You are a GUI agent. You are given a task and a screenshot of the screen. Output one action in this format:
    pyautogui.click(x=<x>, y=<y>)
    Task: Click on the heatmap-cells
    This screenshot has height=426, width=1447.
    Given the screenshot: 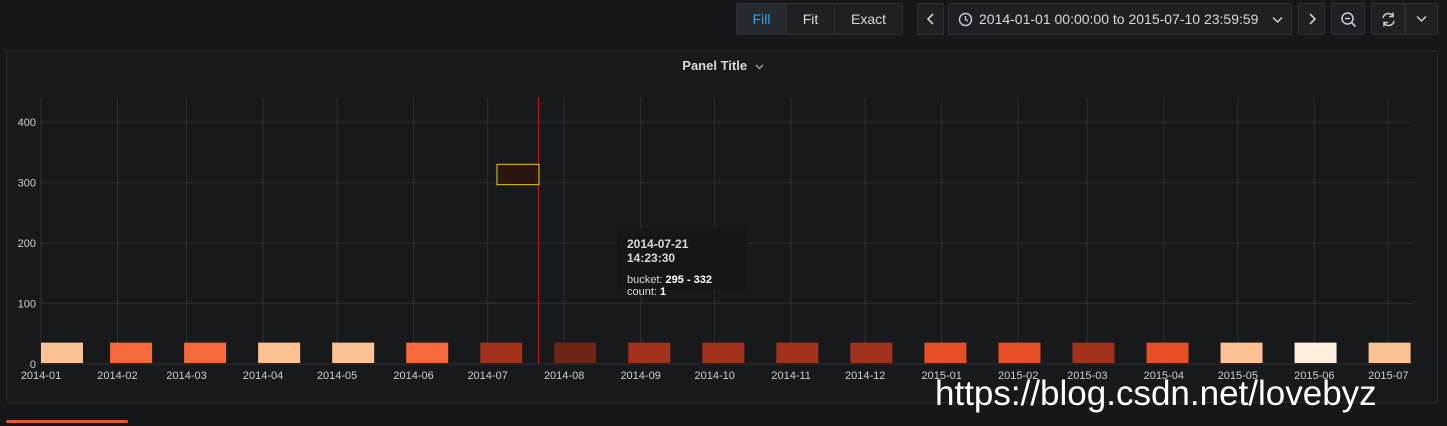 What is the action you would take?
    pyautogui.click(x=726, y=352)
    